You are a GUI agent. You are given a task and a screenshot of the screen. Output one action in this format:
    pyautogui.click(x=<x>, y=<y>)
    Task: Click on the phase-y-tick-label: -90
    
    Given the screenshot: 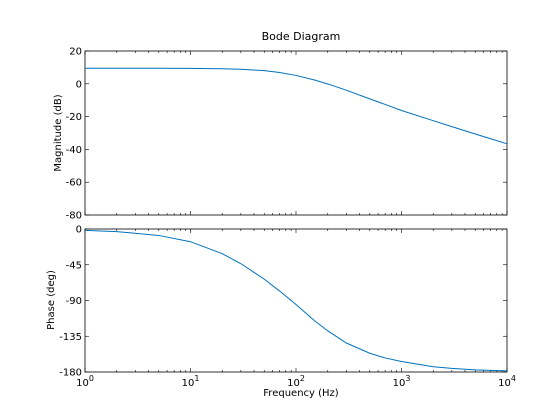 What is the action you would take?
    pyautogui.click(x=74, y=301)
    